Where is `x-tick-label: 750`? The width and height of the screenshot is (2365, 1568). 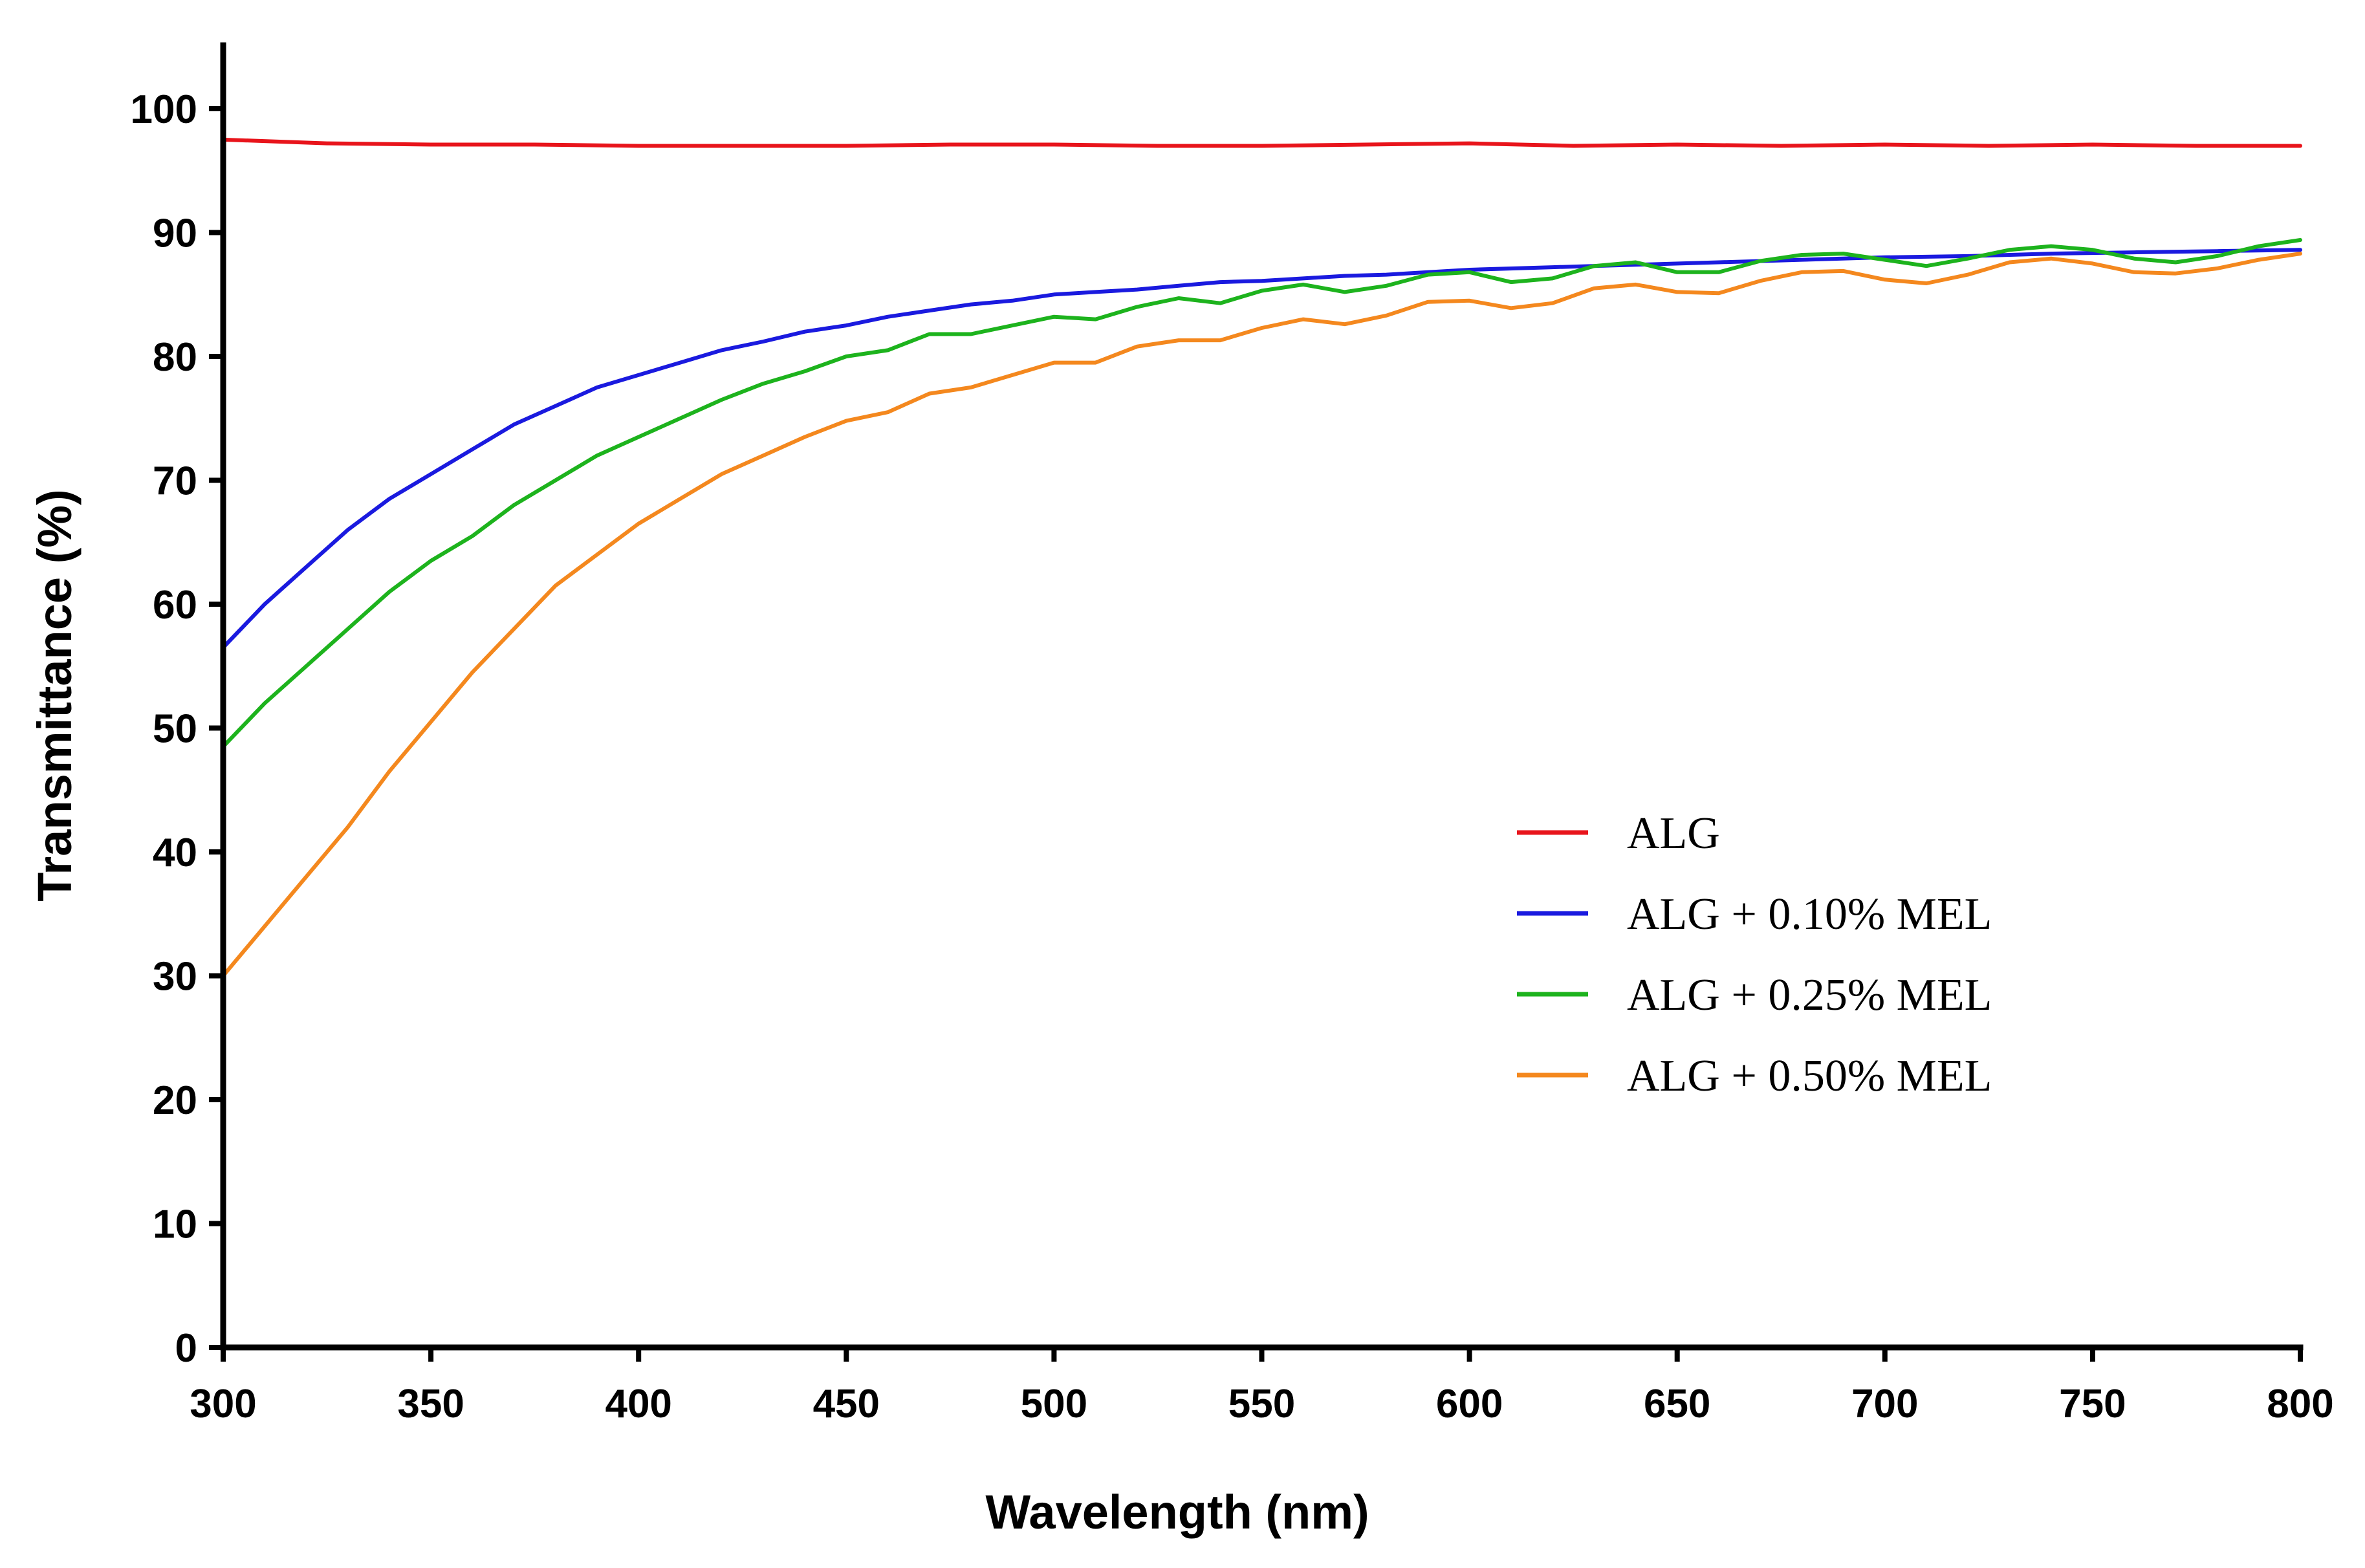
x-tick-label: 750 is located at coordinates (2092, 1404).